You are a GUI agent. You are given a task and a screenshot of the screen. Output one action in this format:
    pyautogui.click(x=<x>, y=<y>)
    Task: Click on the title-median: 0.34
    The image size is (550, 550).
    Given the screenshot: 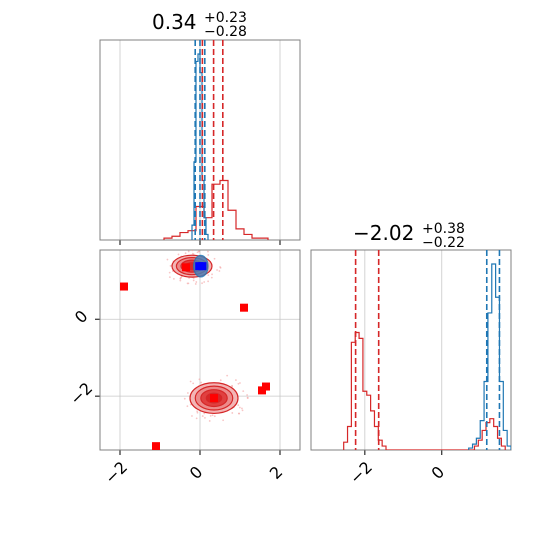 What is the action you would take?
    pyautogui.click(x=174, y=22)
    